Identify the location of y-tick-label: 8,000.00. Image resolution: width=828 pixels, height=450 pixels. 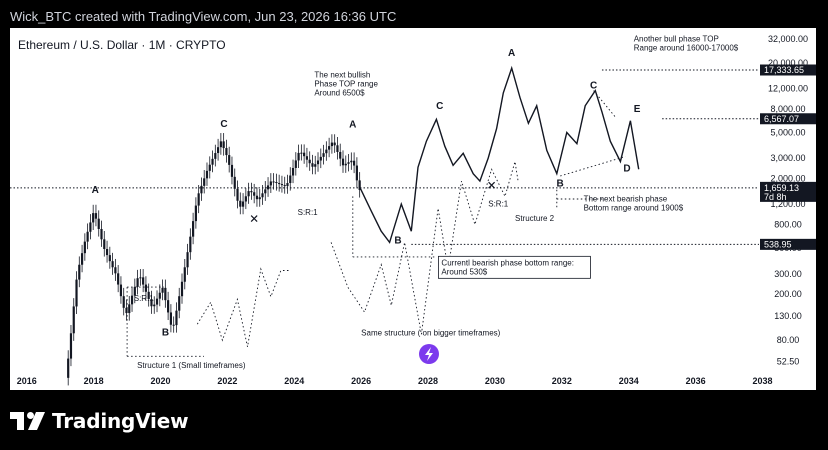
(787, 109).